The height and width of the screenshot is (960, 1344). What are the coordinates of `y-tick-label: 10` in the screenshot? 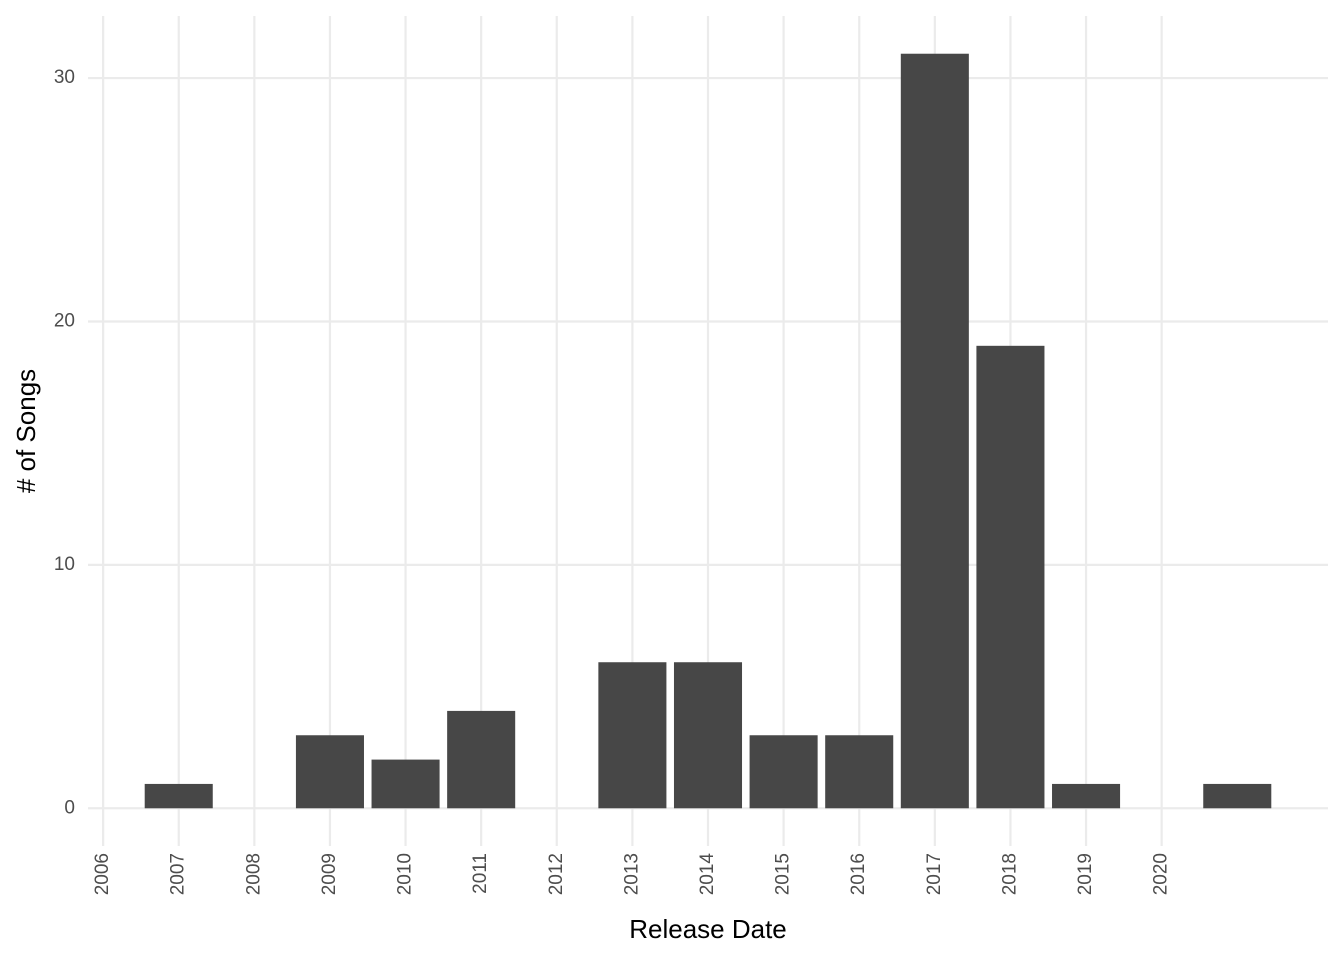 It's located at (64, 564).